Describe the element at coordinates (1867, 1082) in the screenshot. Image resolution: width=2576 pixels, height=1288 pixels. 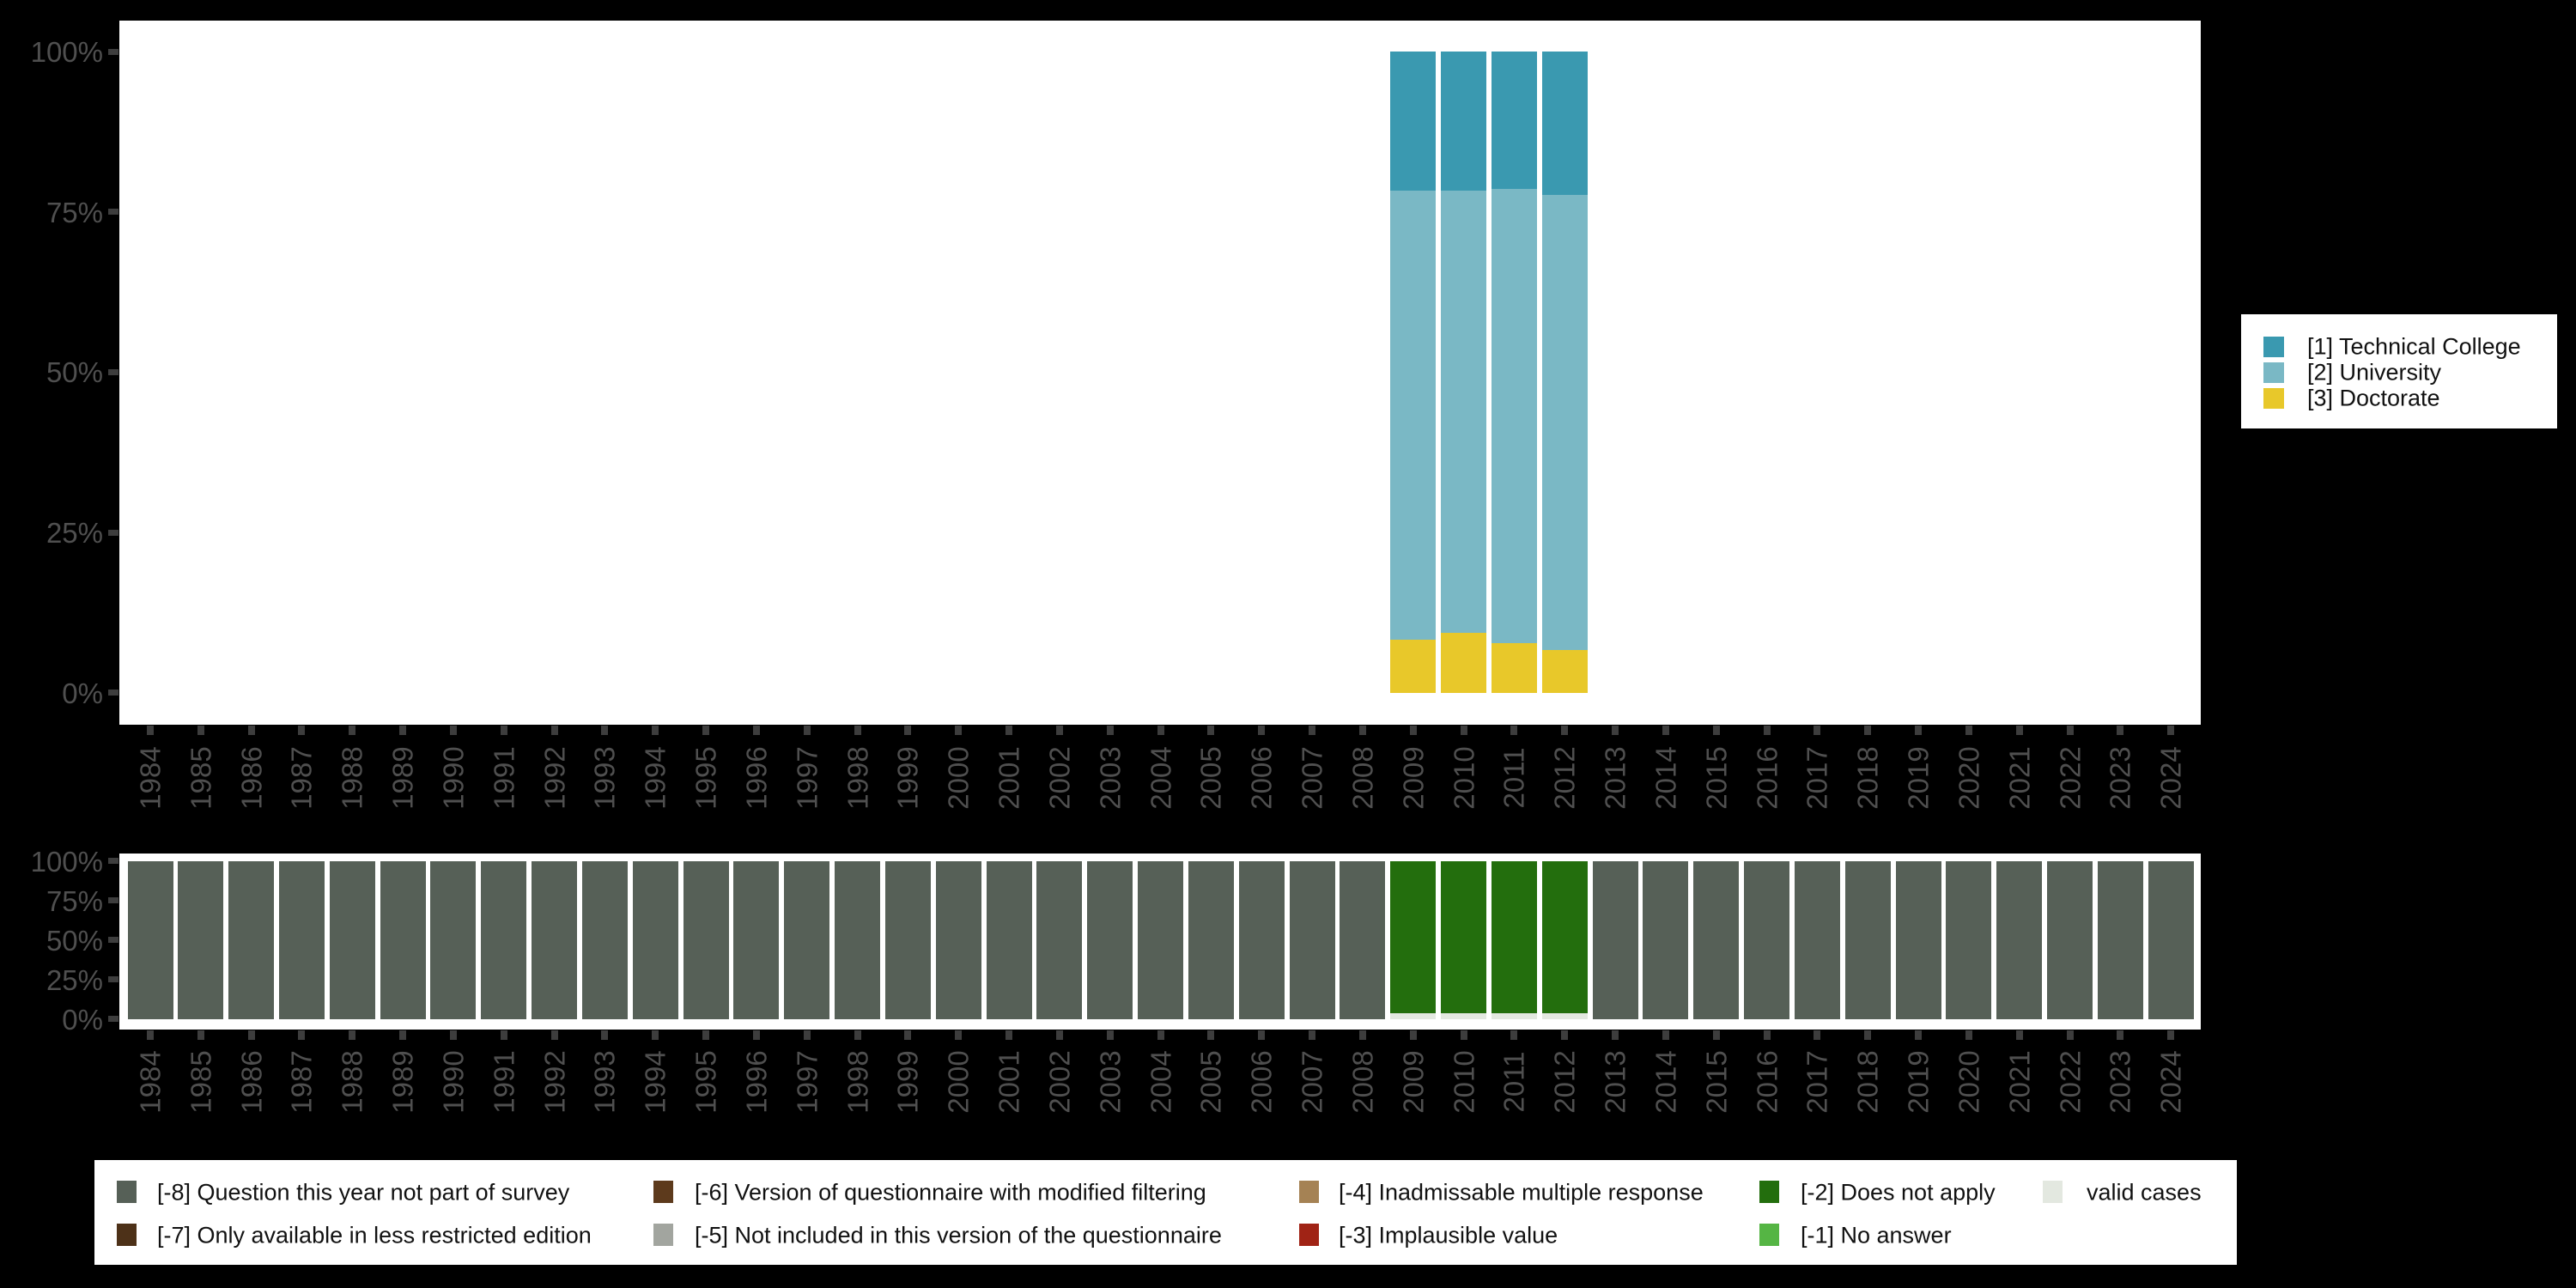
I see `x-axis-year-label: 2018` at that location.